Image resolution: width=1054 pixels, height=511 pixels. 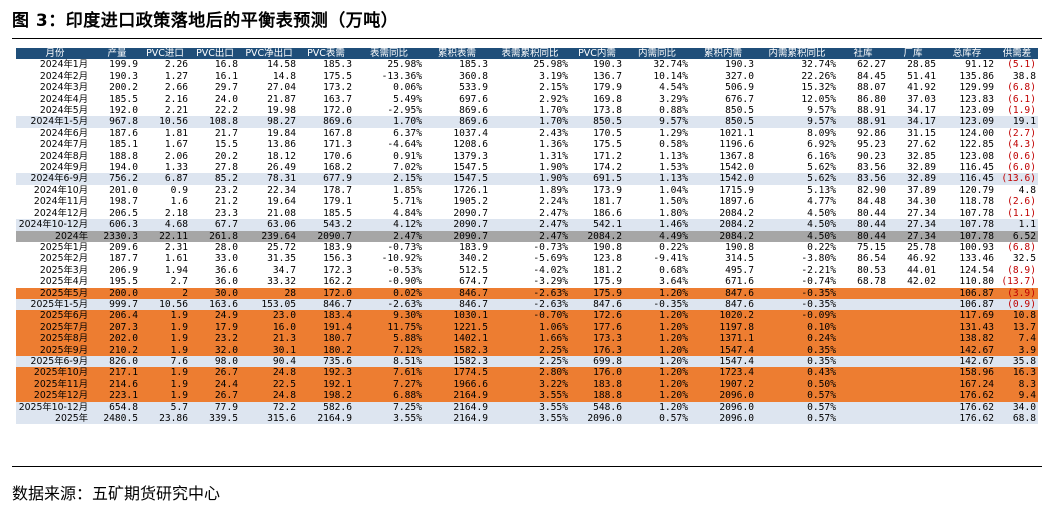 What do you see at coordinates (165, 361) in the screenshot?
I see `table-cell: 7.6` at bounding box center [165, 361].